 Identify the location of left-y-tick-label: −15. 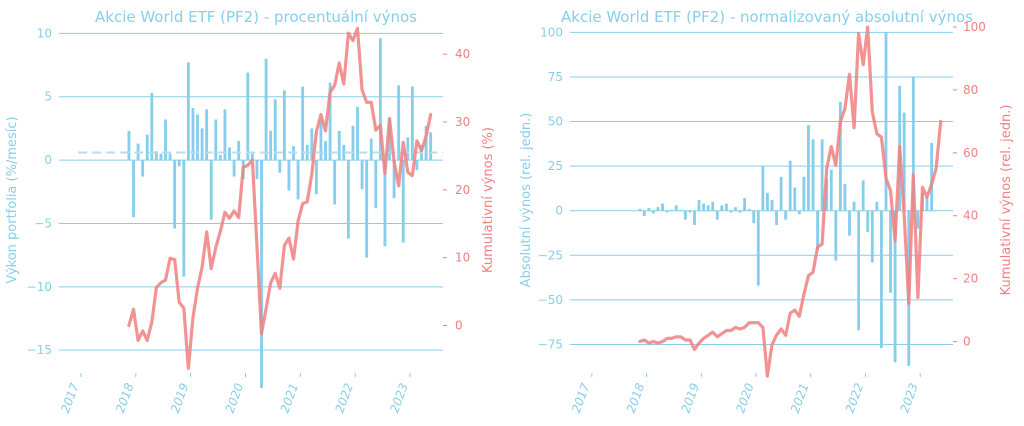
(39, 350).